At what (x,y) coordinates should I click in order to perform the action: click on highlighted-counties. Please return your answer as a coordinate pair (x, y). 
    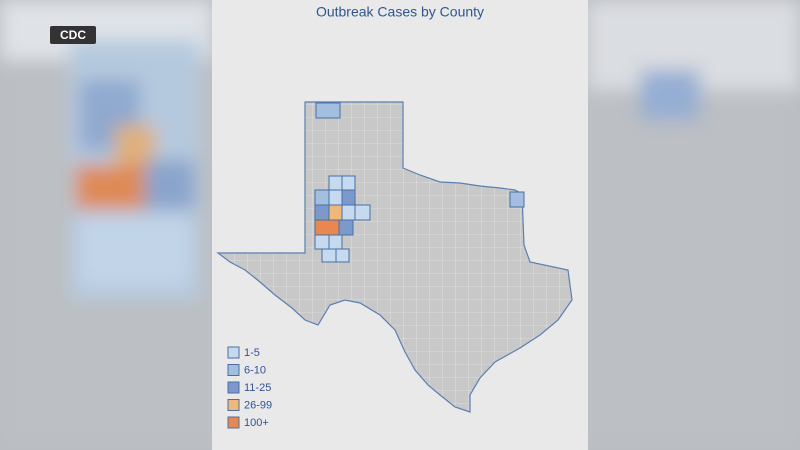
    Looking at the image, I should click on (419, 182).